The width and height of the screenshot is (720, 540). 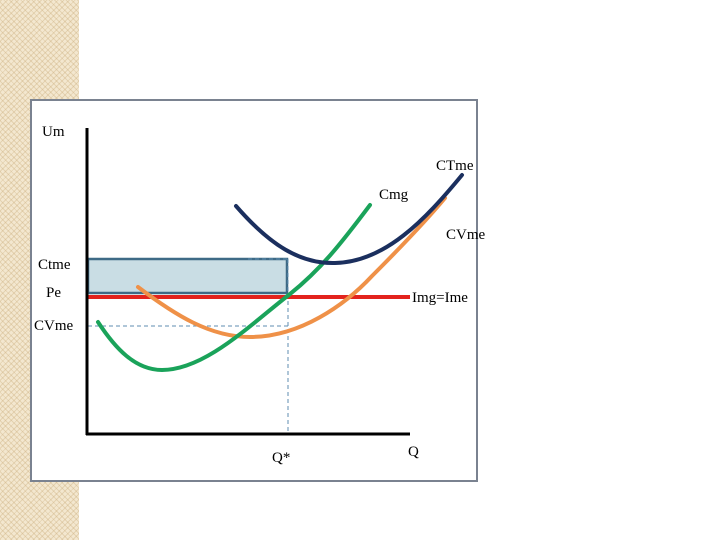 I want to click on cmg-curve, so click(x=234, y=288).